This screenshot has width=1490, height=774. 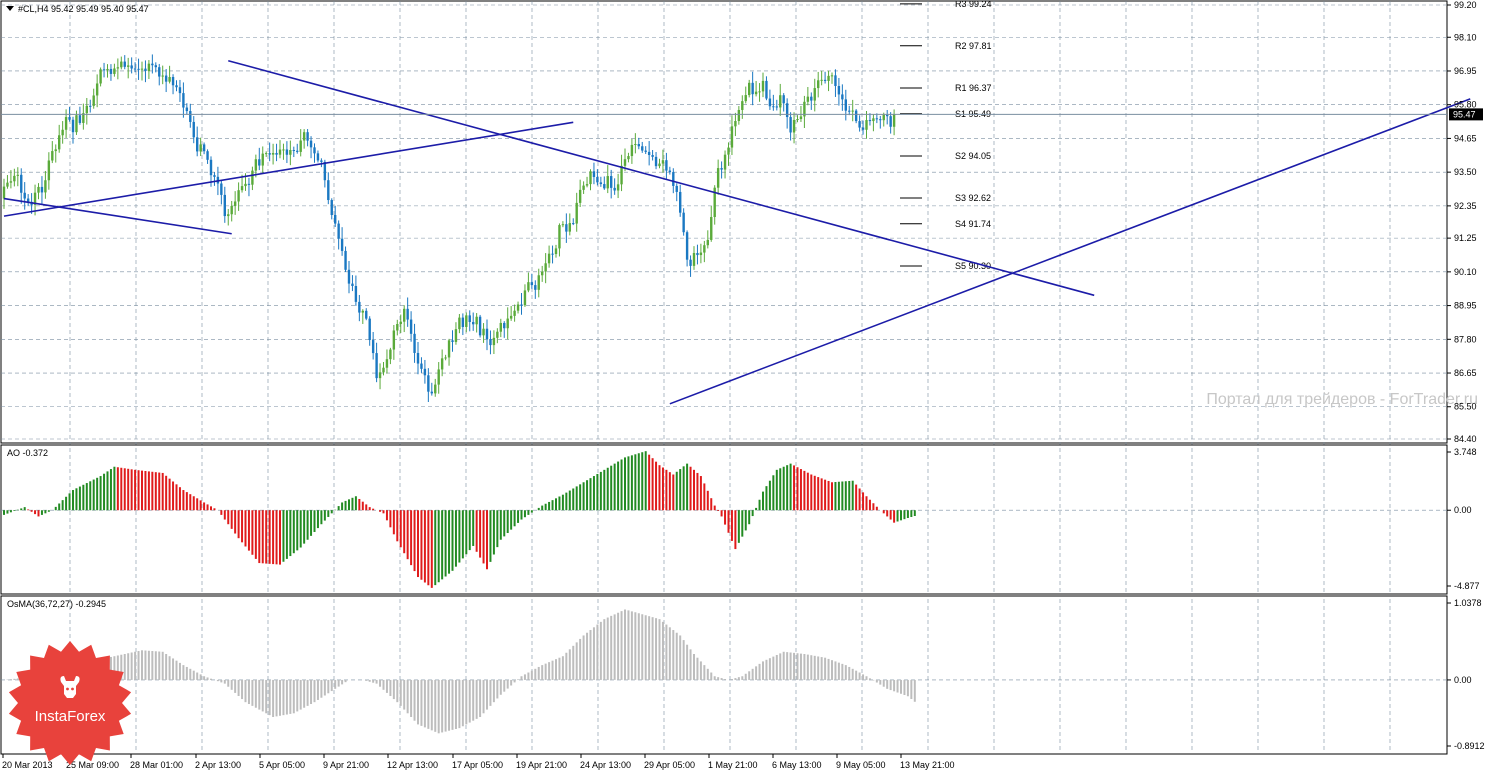 What do you see at coordinates (77, 9) in the screenshot?
I see `chart-header: #CL,H4 95.42 95.49 95.40 95.47` at bounding box center [77, 9].